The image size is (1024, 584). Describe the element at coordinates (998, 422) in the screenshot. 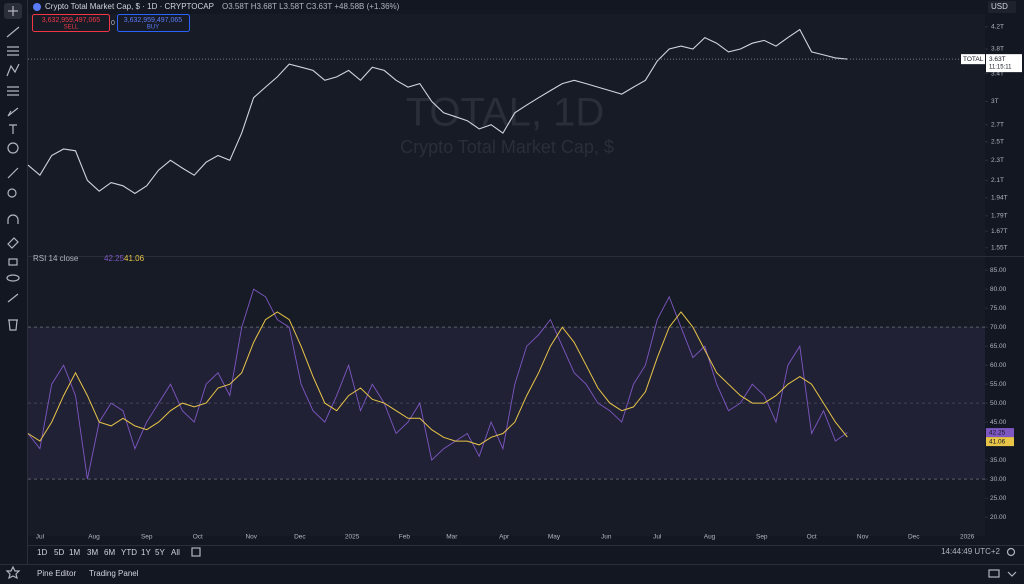

I see `y-tick-label: 45.00` at that location.